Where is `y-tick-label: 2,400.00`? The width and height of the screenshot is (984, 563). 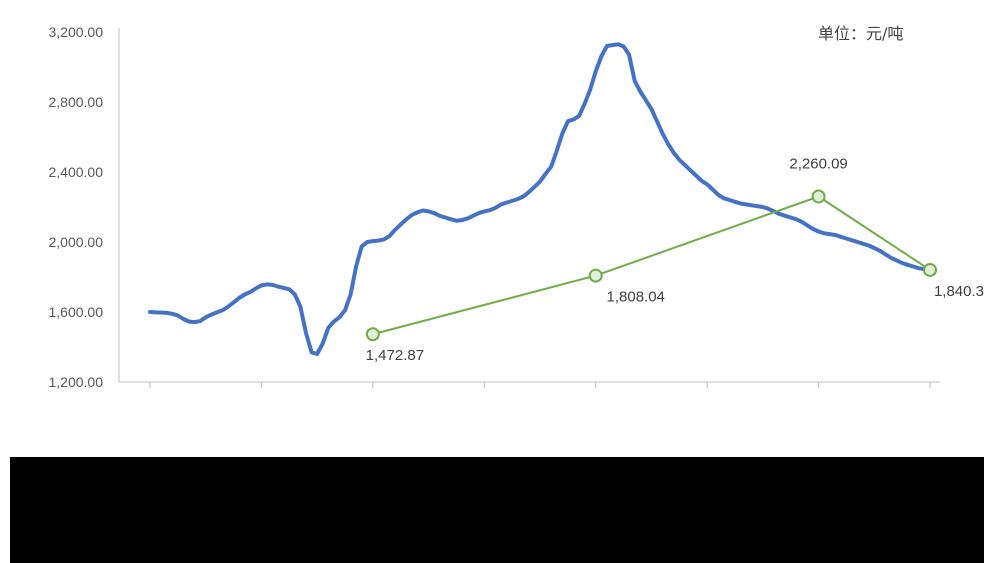
y-tick-label: 2,400.00 is located at coordinates (76, 172).